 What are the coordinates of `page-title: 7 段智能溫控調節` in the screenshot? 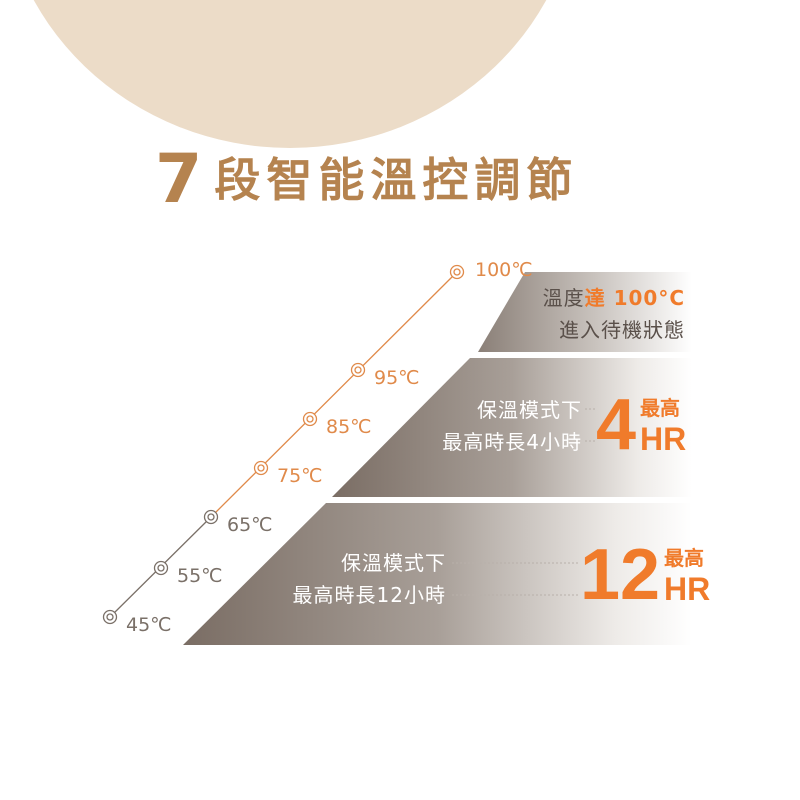 It's located at (366, 179).